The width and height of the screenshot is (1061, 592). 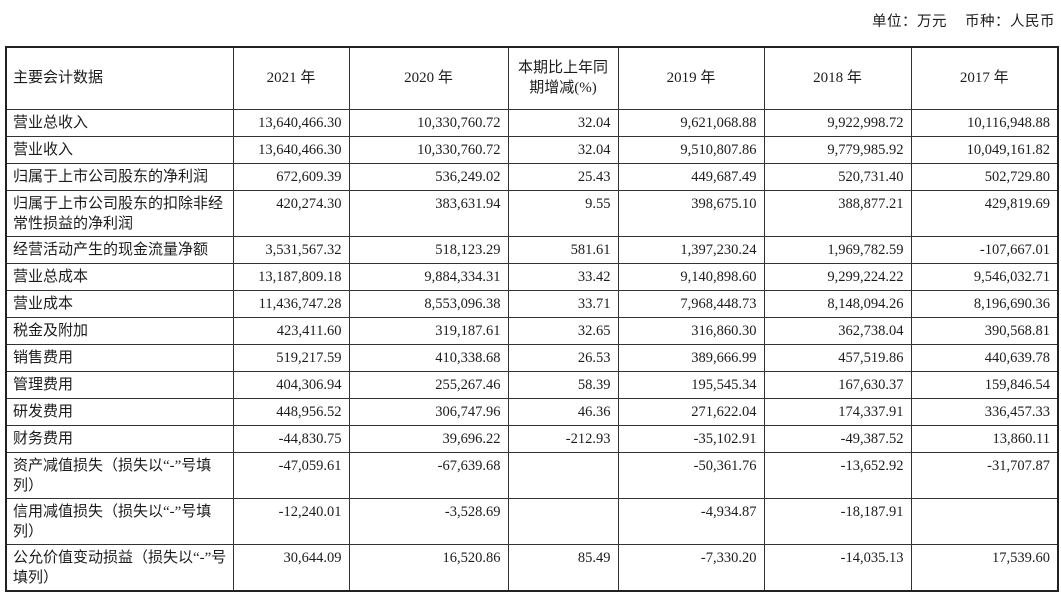 What do you see at coordinates (291, 384) in the screenshot?
I see `value-cell: 404,306.94` at bounding box center [291, 384].